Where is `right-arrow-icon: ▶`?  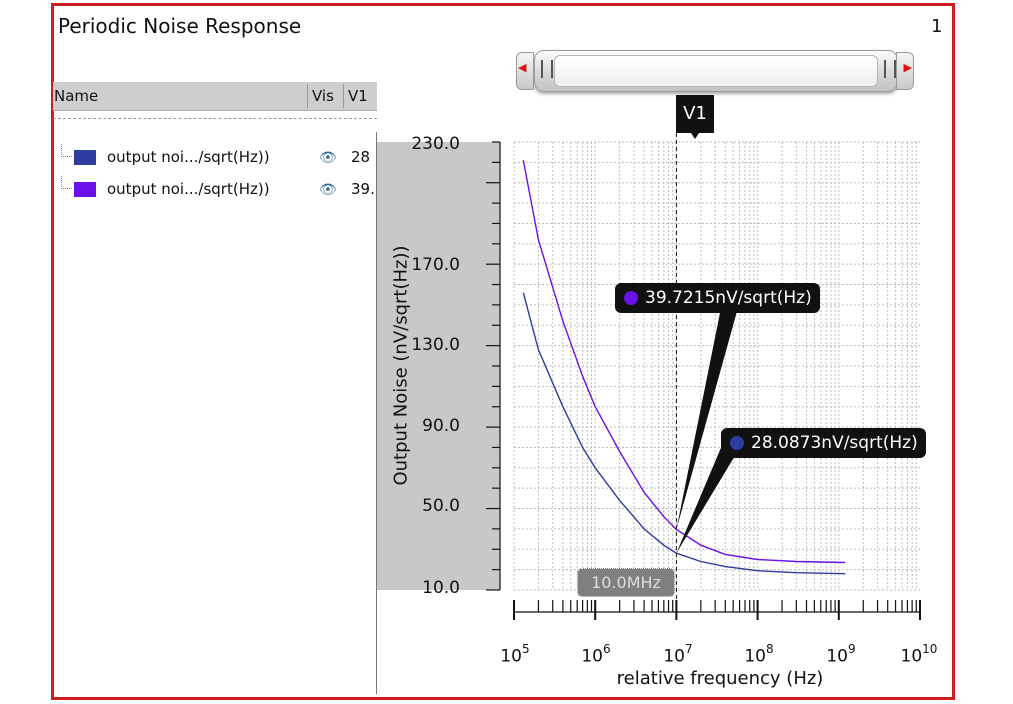
right-arrow-icon: ▶ is located at coordinates (907, 67).